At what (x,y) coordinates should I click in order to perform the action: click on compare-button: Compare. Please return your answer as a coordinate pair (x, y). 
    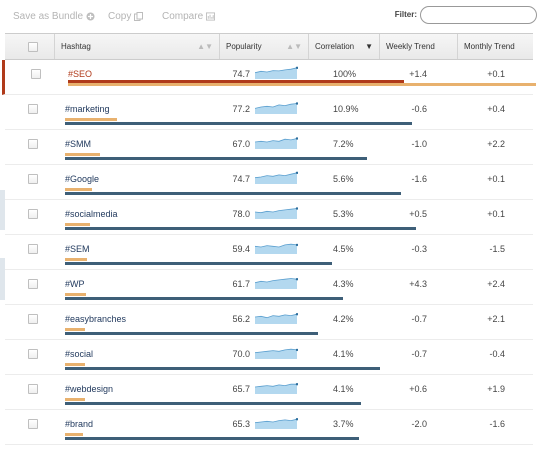
    Looking at the image, I should click on (189, 16).